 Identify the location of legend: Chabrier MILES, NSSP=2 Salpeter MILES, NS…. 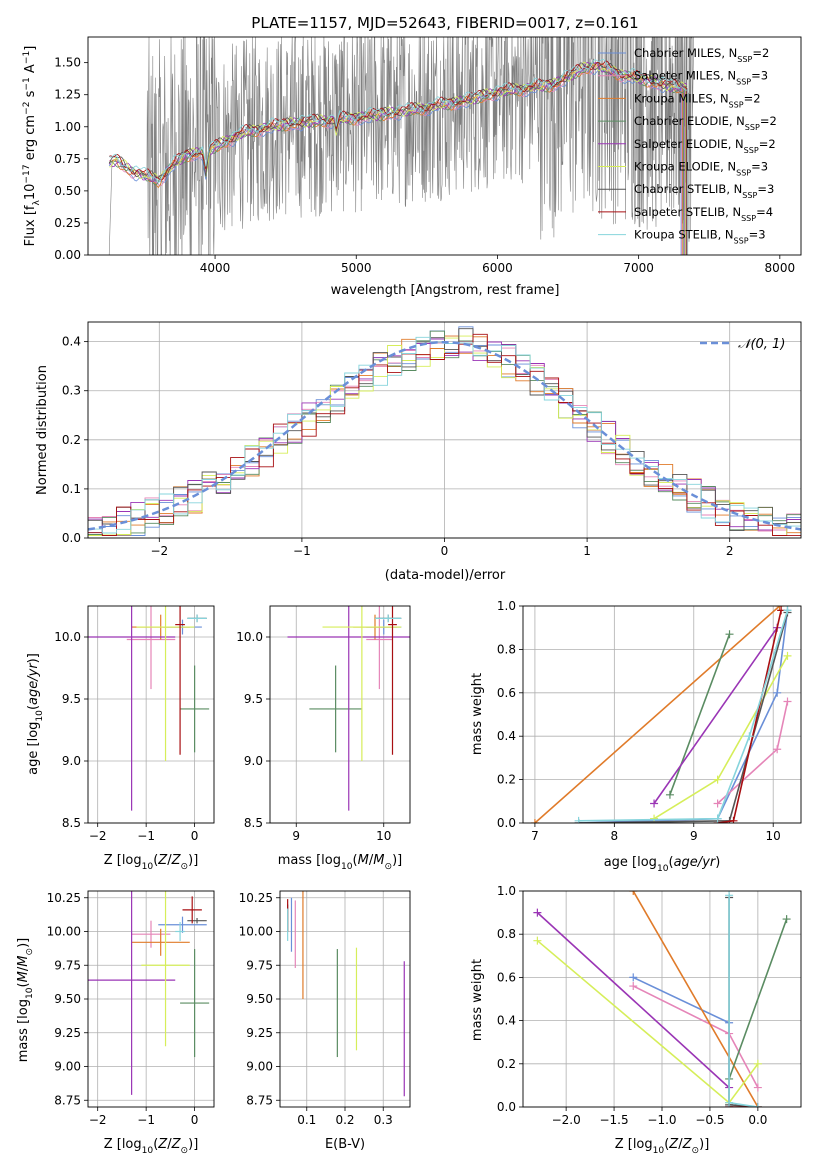
(687, 145).